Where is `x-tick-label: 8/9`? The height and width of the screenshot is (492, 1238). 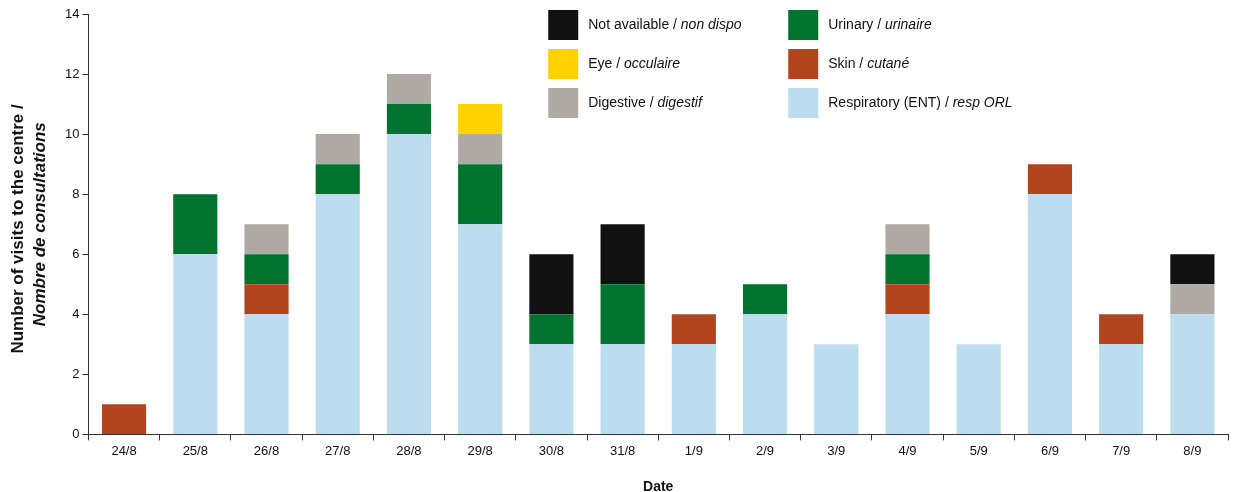
x-tick-label: 8/9 is located at coordinates (1192, 450).